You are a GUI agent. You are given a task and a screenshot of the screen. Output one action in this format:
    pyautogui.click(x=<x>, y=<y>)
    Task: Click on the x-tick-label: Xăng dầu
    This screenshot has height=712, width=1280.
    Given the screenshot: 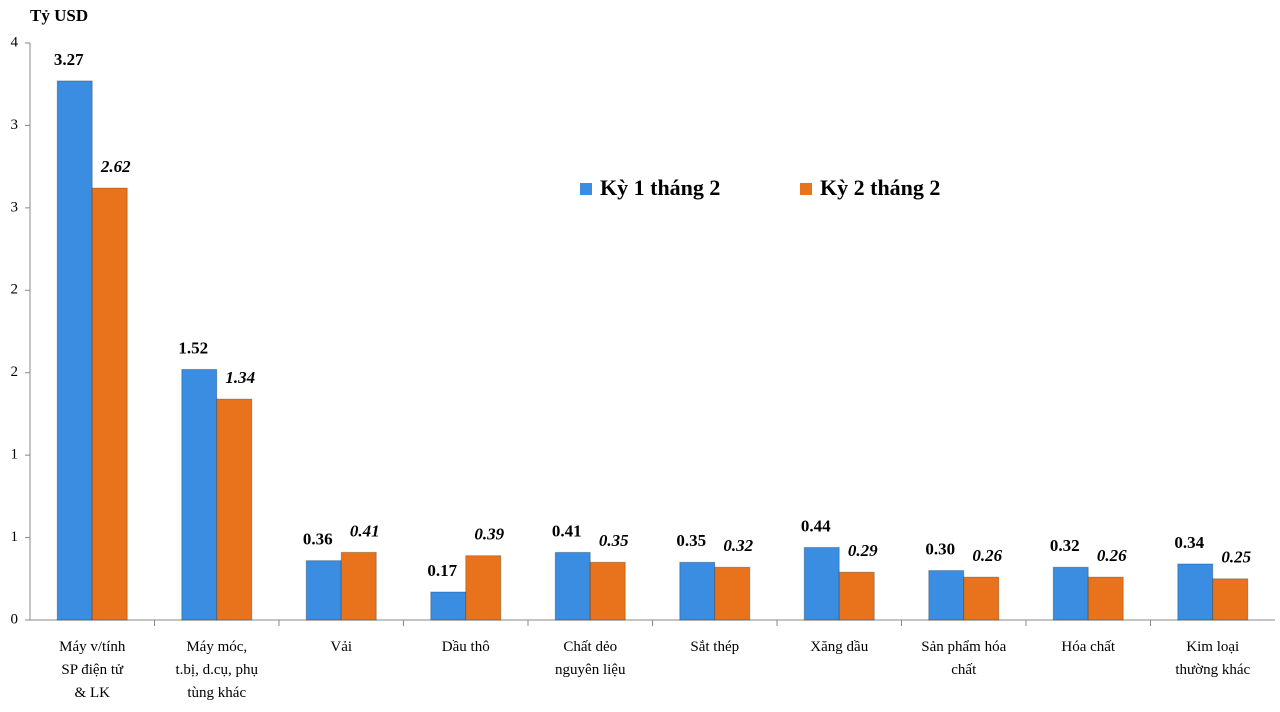 What is the action you would take?
    pyautogui.click(x=839, y=647)
    